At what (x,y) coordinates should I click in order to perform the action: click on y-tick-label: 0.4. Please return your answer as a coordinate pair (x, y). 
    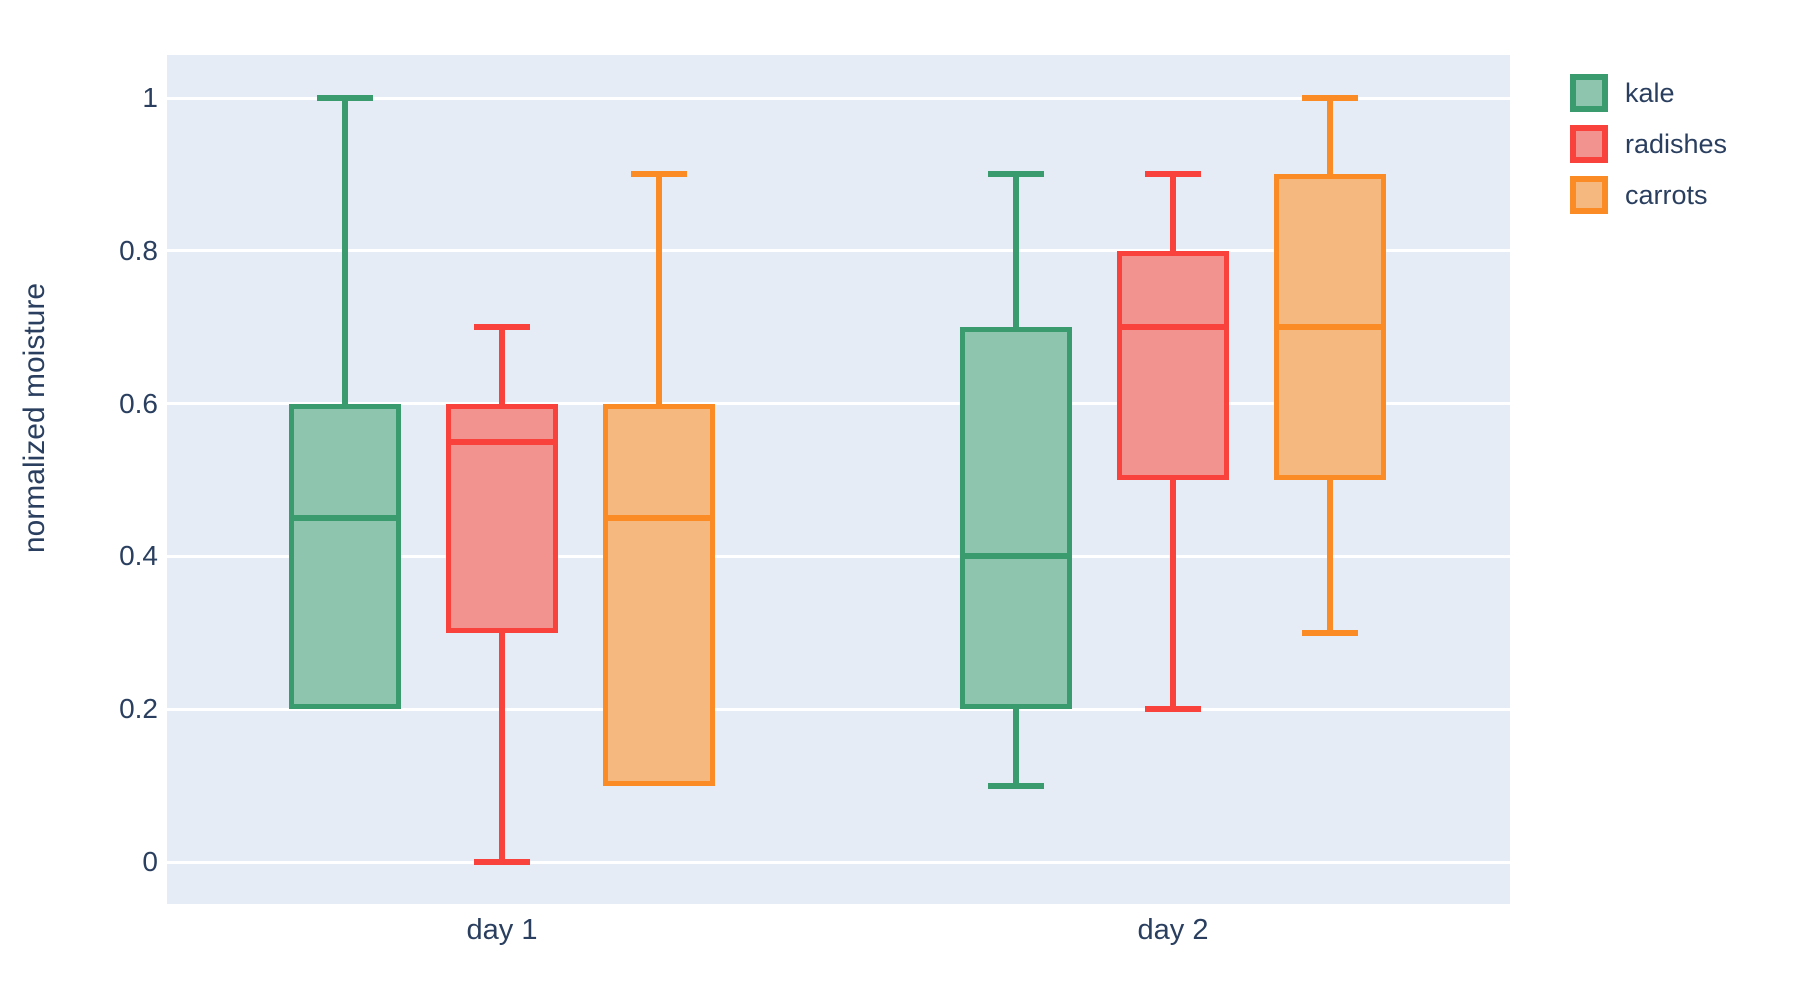
    Looking at the image, I should click on (138, 556).